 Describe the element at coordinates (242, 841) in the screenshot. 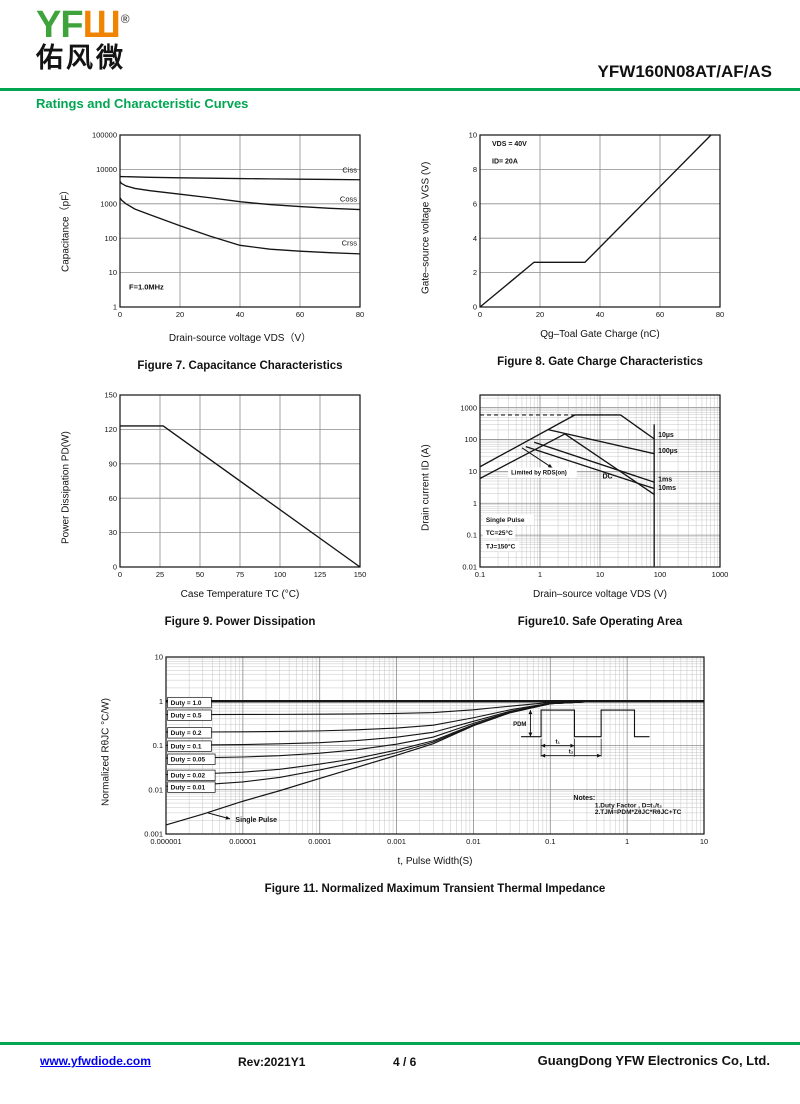

I see `svg-text: 0.00001` at that location.